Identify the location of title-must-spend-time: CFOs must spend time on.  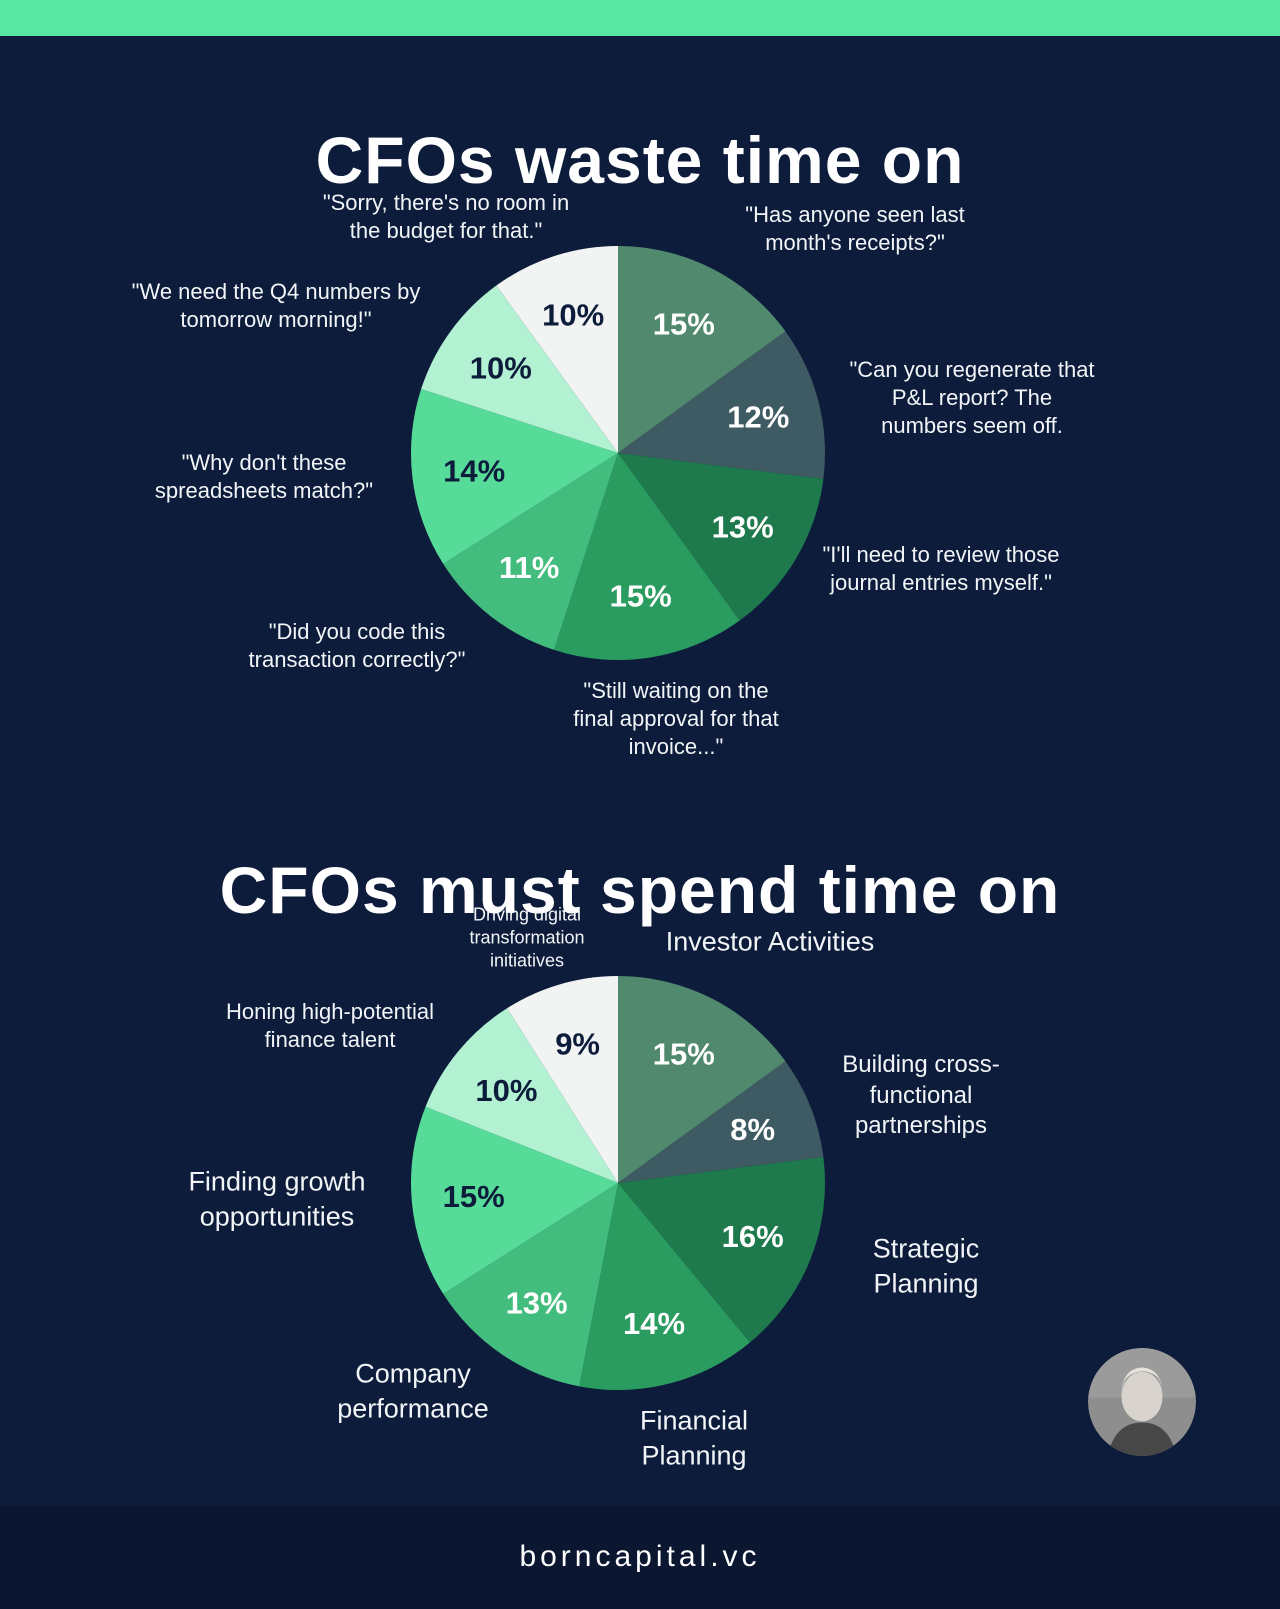
(640, 890).